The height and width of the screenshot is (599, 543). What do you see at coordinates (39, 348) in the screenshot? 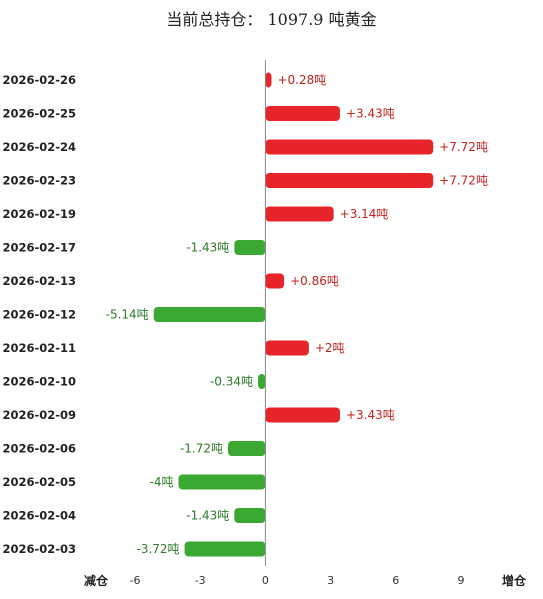
I see `category-label: 2026-02-11` at bounding box center [39, 348].